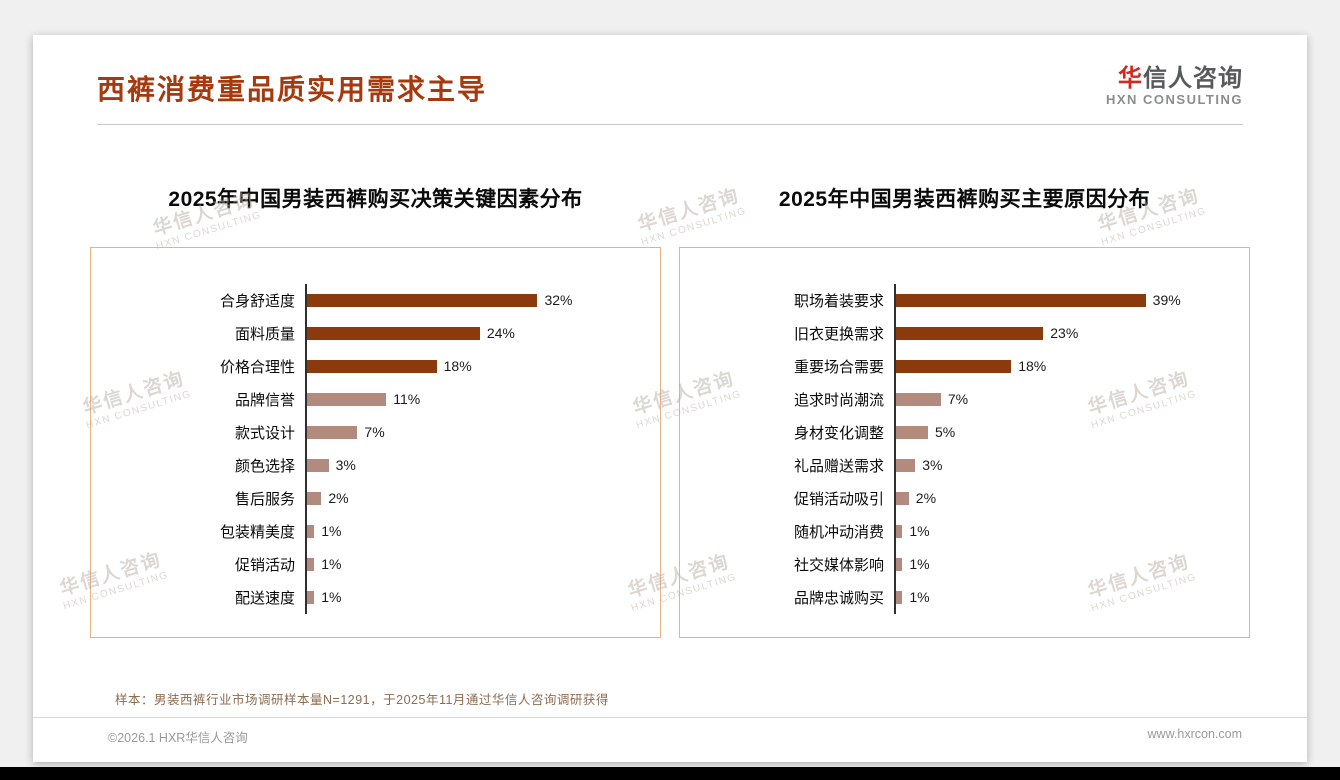 Image resolution: width=1340 pixels, height=780 pixels. Describe the element at coordinates (838, 499) in the screenshot. I see `bar-category-label: 促销活动吸引` at that location.